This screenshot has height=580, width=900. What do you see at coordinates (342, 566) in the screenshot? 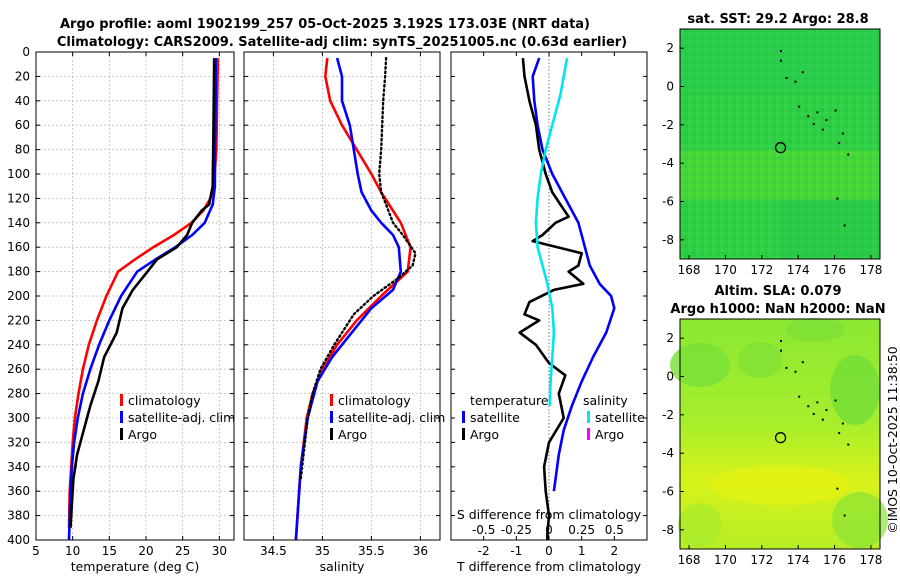
I see `salinity-xlabel: salinity` at bounding box center [342, 566].